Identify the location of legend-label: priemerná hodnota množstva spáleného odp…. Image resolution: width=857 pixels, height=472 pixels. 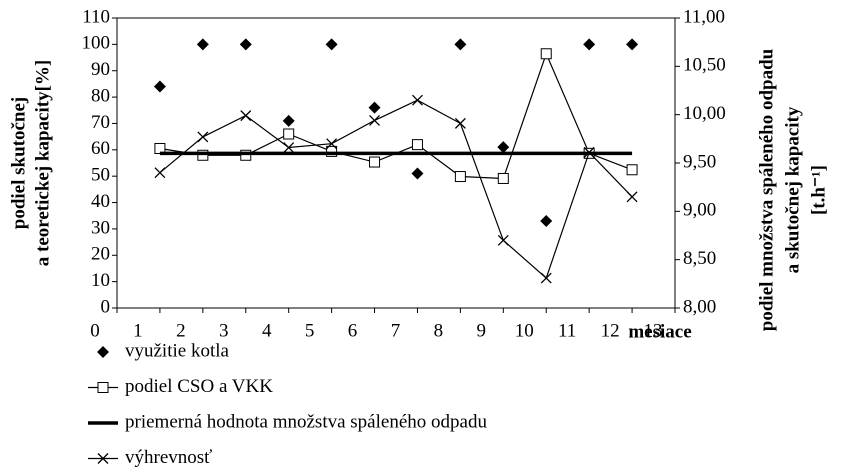
(306, 421).